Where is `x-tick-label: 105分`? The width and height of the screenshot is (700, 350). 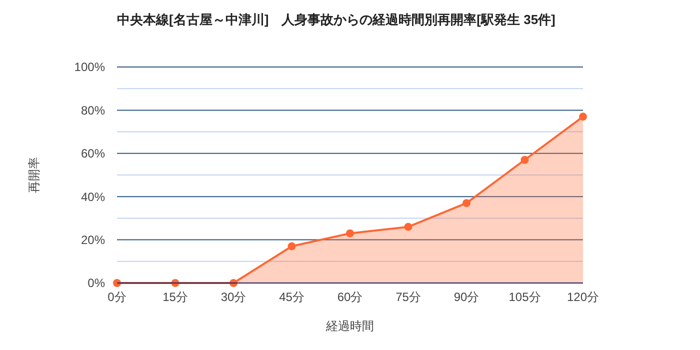
x-tick-label: 105分 is located at coordinates (524, 297).